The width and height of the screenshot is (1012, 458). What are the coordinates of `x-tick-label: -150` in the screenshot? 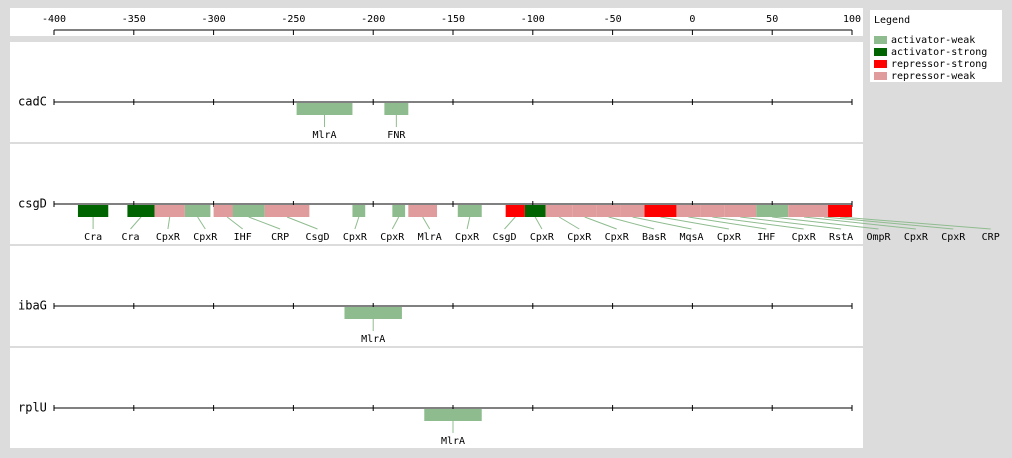 It's located at (453, 19).